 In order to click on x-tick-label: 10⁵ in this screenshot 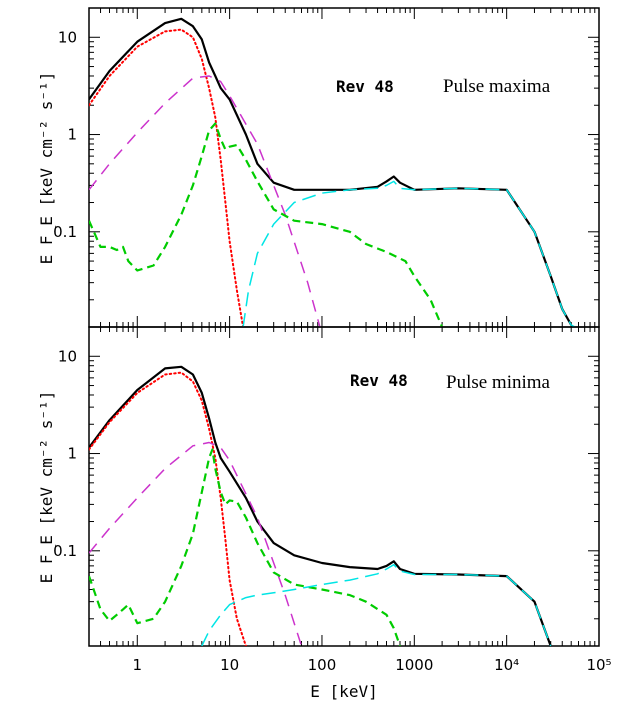, I will do `click(598, 665)`.